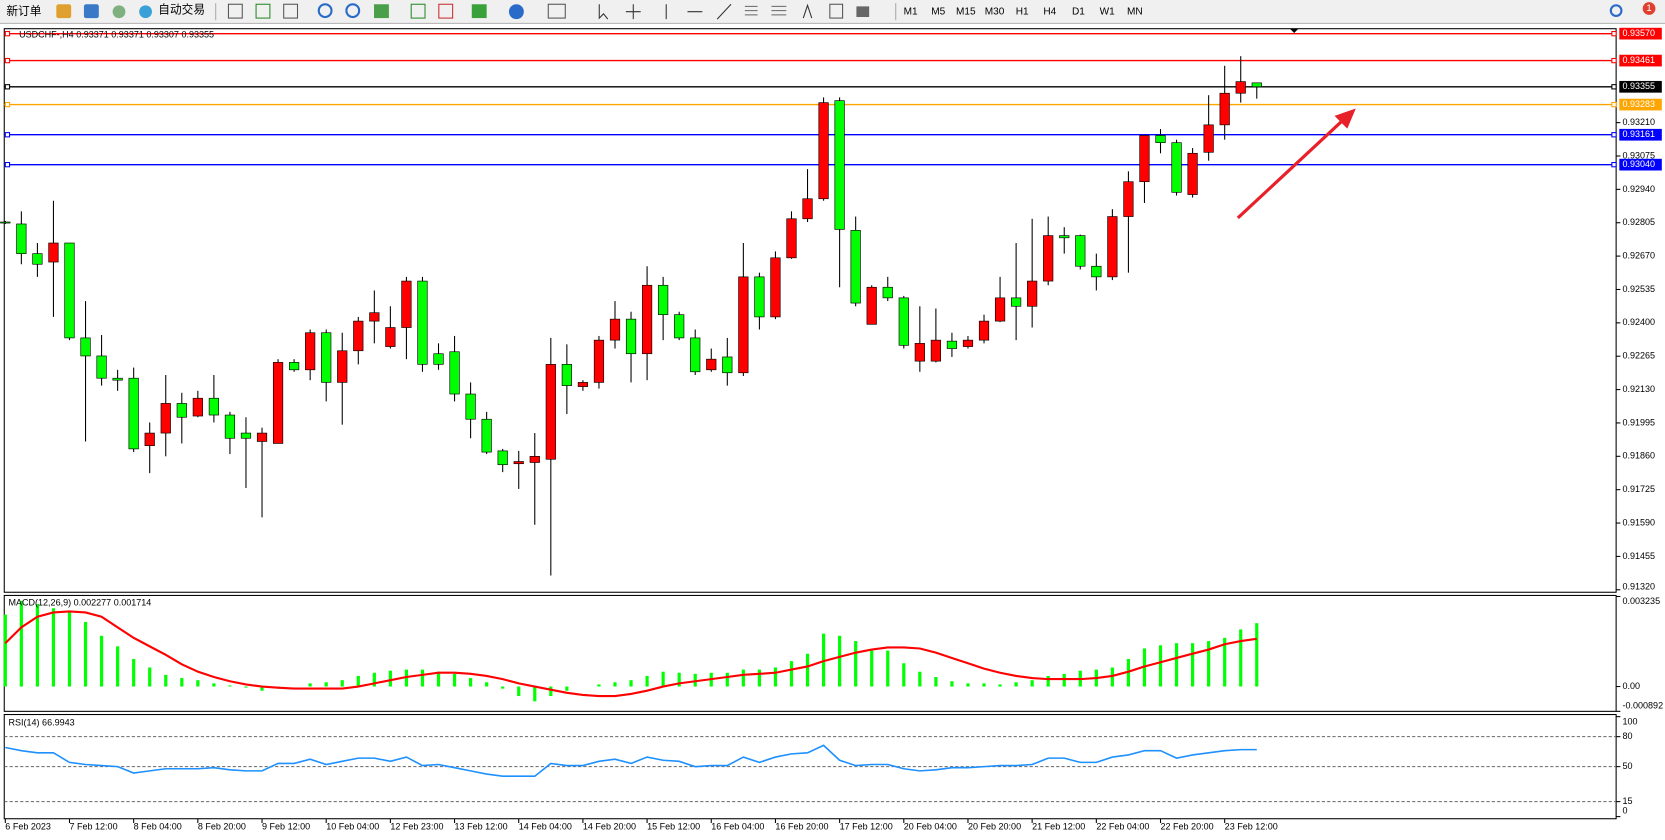  What do you see at coordinates (1638, 122) in the screenshot?
I see `y-tick-label: 0.93210` at bounding box center [1638, 122].